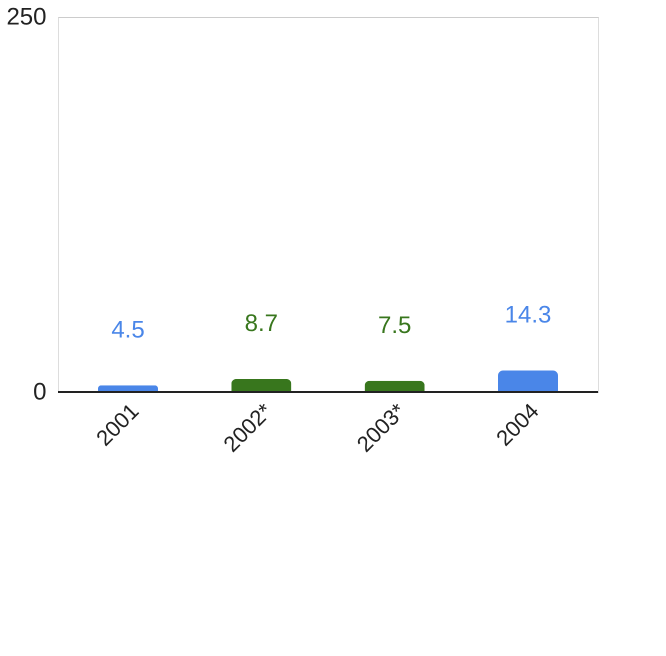  Describe the element at coordinates (39, 392) in the screenshot. I see `y-tick-label: 0` at that location.